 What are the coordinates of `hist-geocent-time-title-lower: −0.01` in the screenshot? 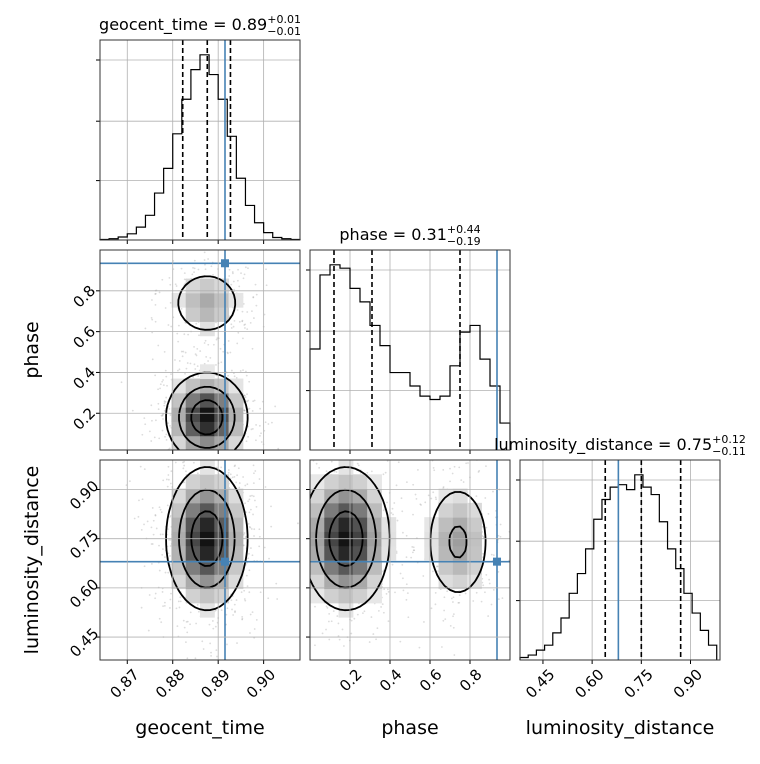 It's located at (284, 31).